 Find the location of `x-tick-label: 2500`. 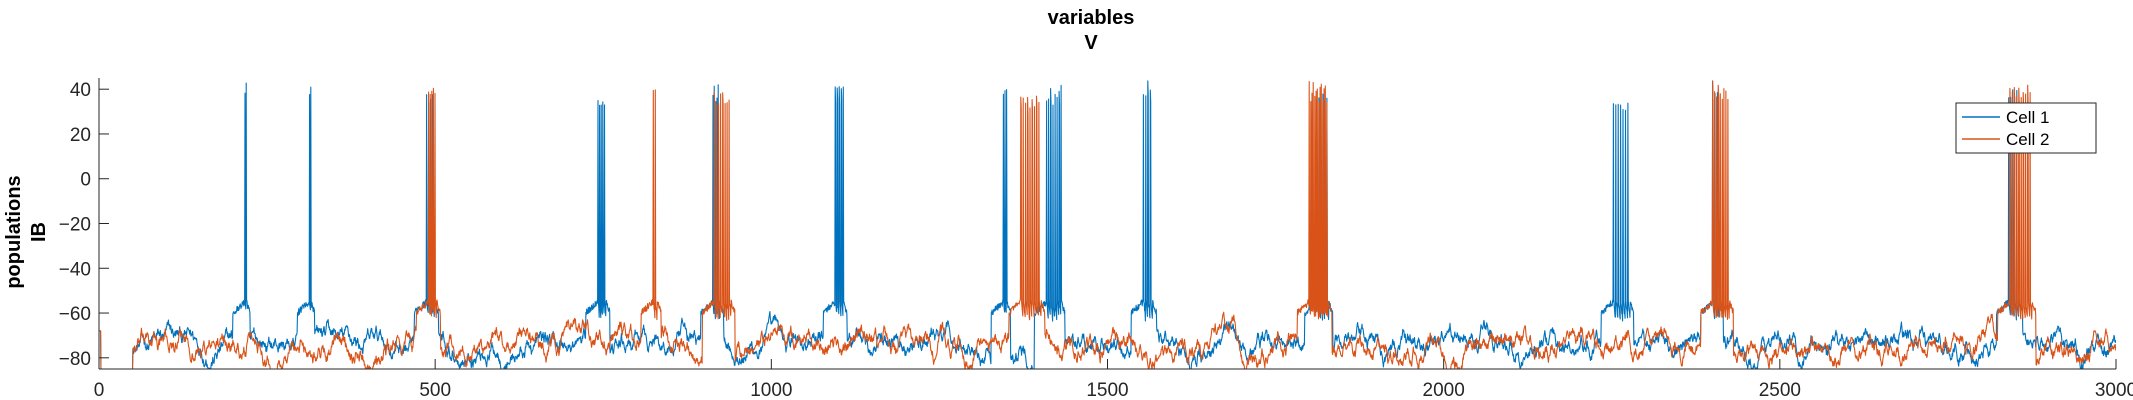

x-tick-label: 2500 is located at coordinates (1780, 390).